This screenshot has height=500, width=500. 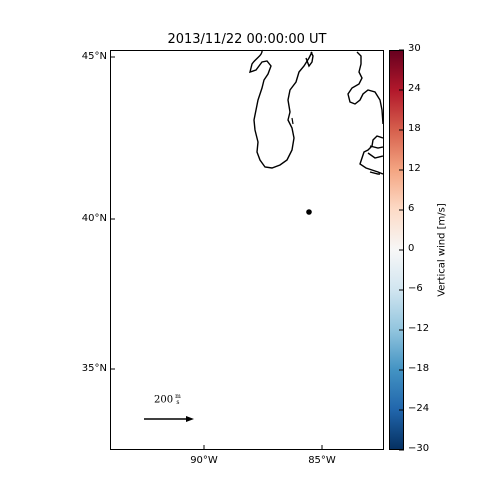 I want to click on colorbar-tick-label: 6, so click(x=411, y=208).